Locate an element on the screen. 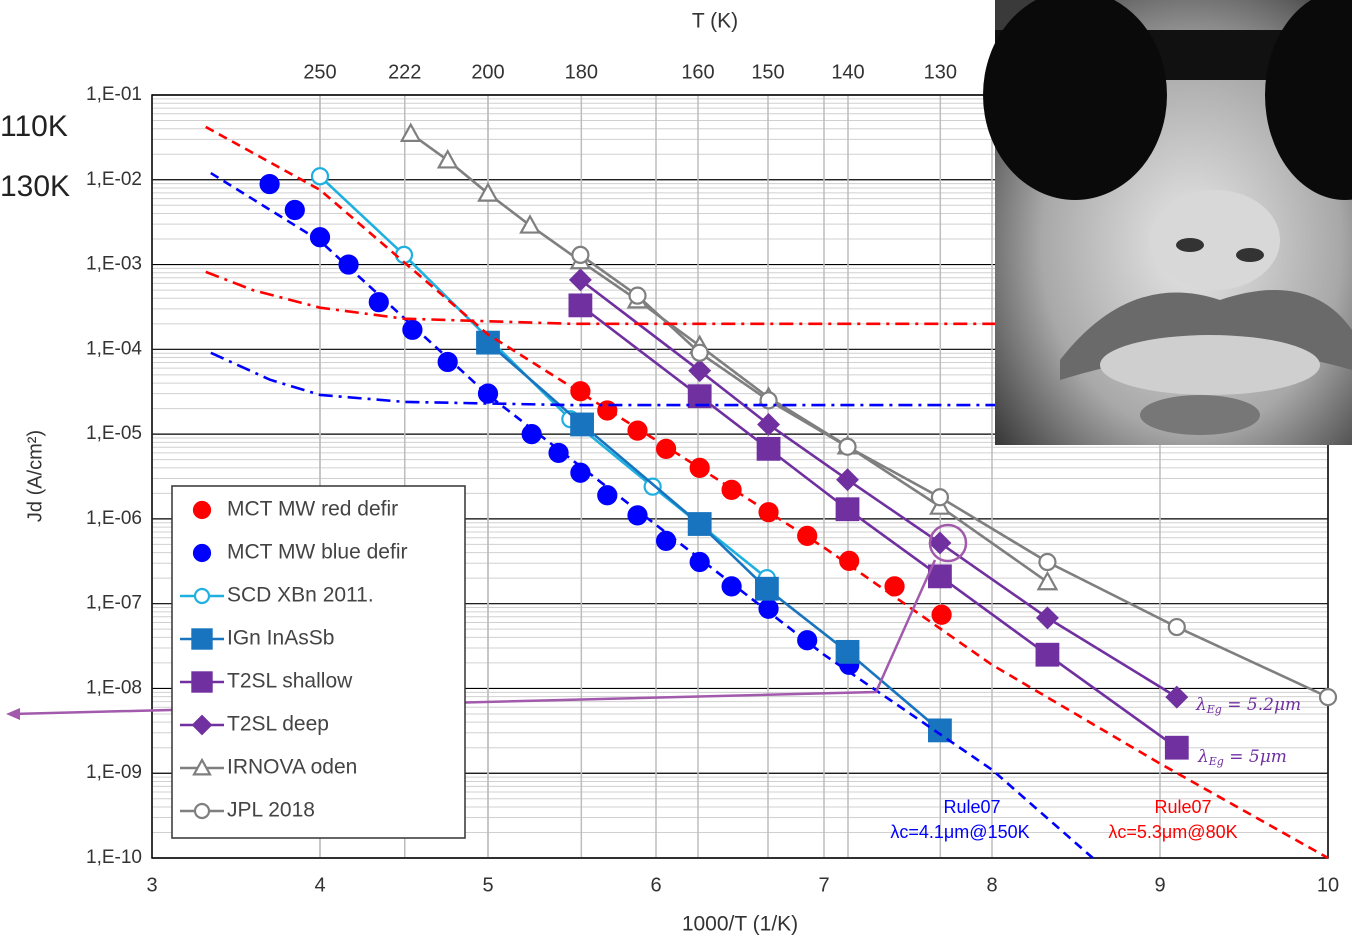  x-axis-title: 1000/T (1/K) is located at coordinates (740, 924).